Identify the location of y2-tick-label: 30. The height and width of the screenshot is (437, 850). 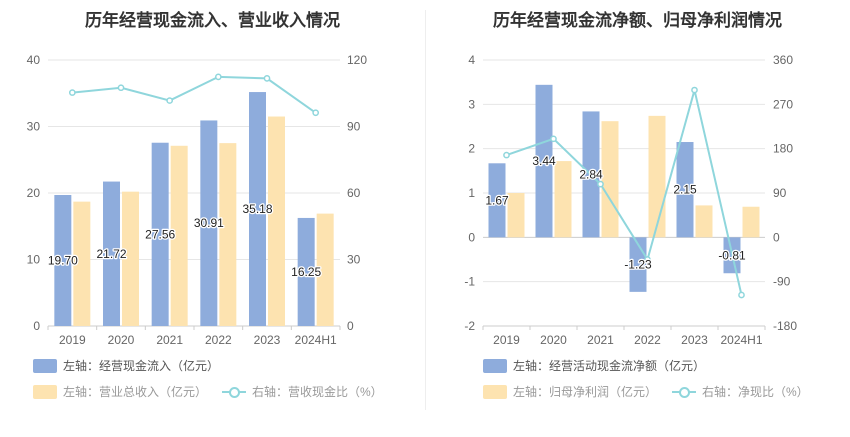
(354, 260).